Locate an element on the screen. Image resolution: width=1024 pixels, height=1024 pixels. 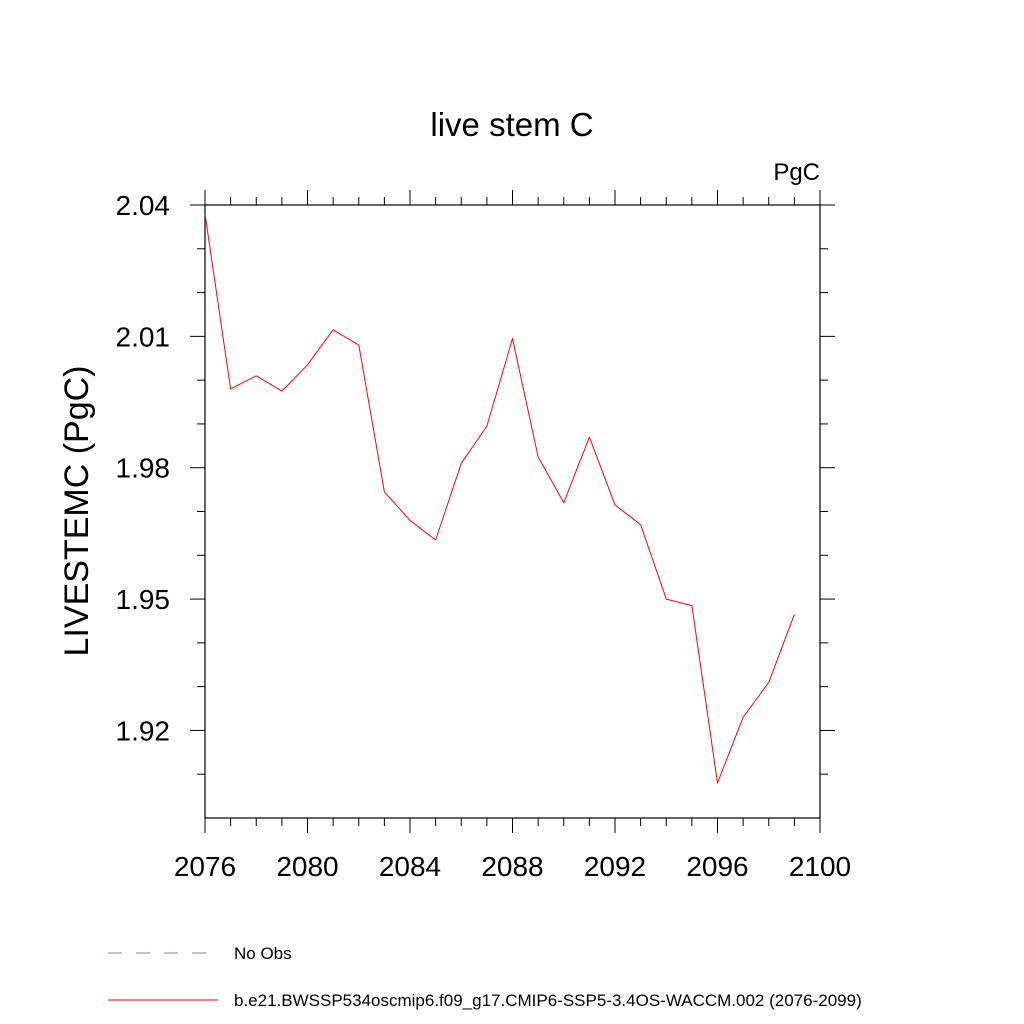
units-label: PgC is located at coordinates (796, 172).